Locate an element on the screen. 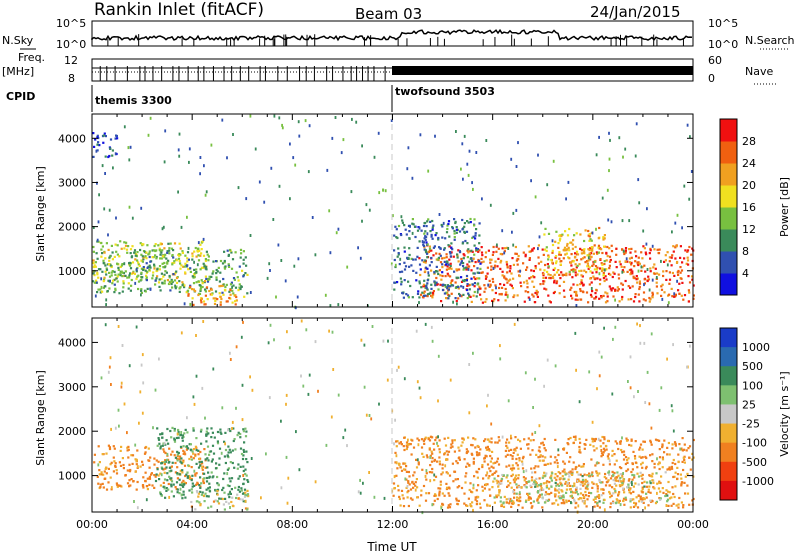 Image resolution: width=800 pixels, height=554 pixels. power-colorbar-swatch is located at coordinates (728, 130).